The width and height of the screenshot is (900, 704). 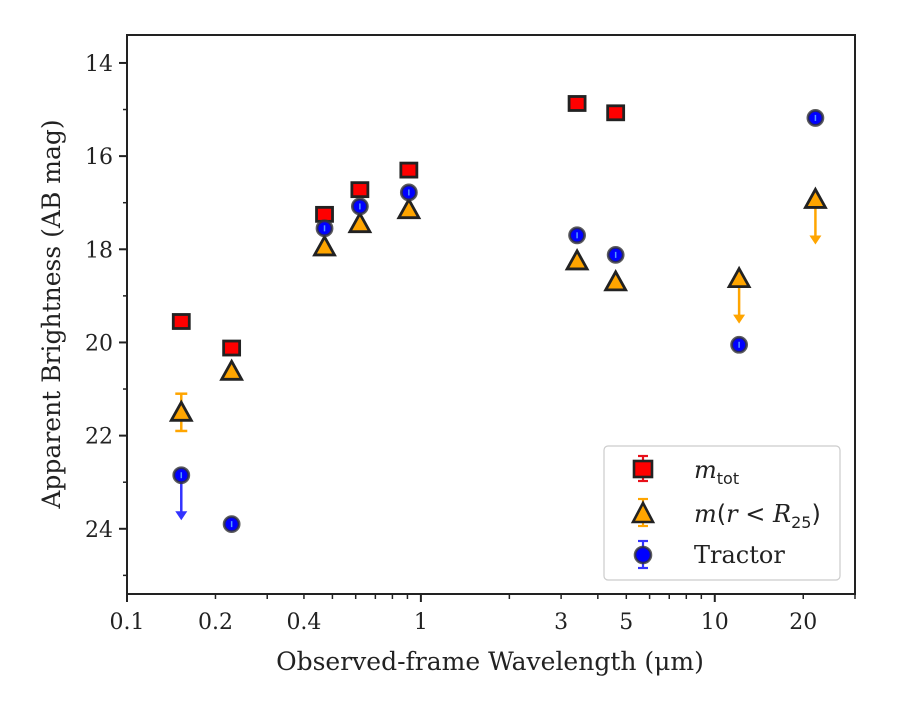 I want to click on legend-marker-tractor, so click(x=643, y=555).